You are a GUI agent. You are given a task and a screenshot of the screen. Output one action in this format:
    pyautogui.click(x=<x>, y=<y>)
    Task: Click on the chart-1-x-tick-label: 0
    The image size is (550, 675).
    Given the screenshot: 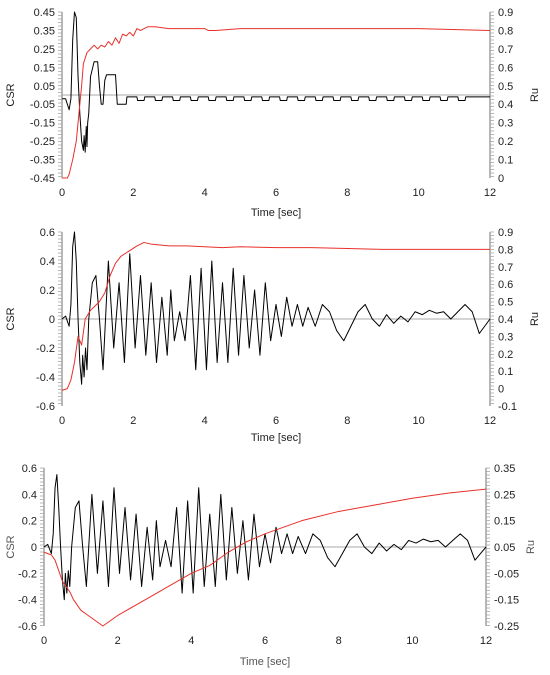 What is the action you would take?
    pyautogui.click(x=62, y=193)
    